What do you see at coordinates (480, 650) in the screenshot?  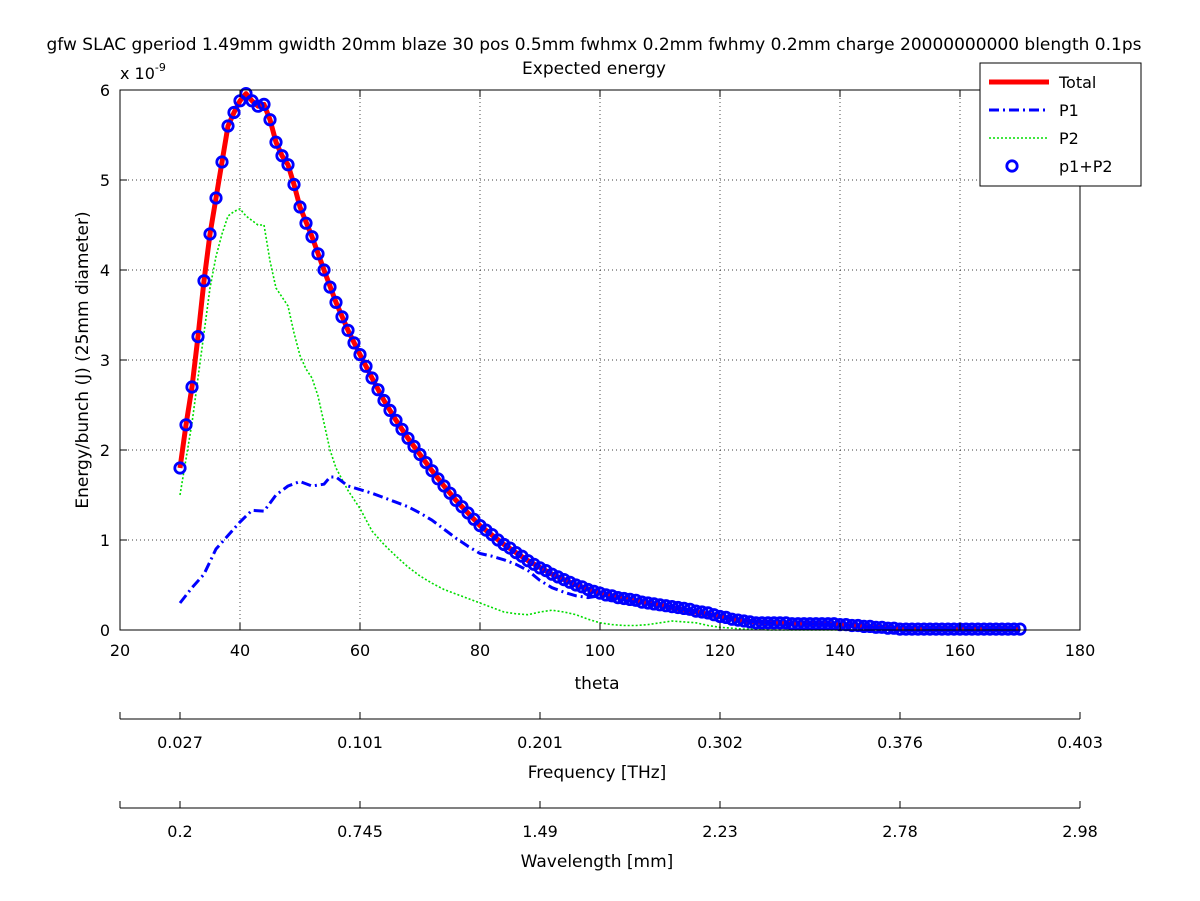 I see `x-tick-label: 80` at bounding box center [480, 650].